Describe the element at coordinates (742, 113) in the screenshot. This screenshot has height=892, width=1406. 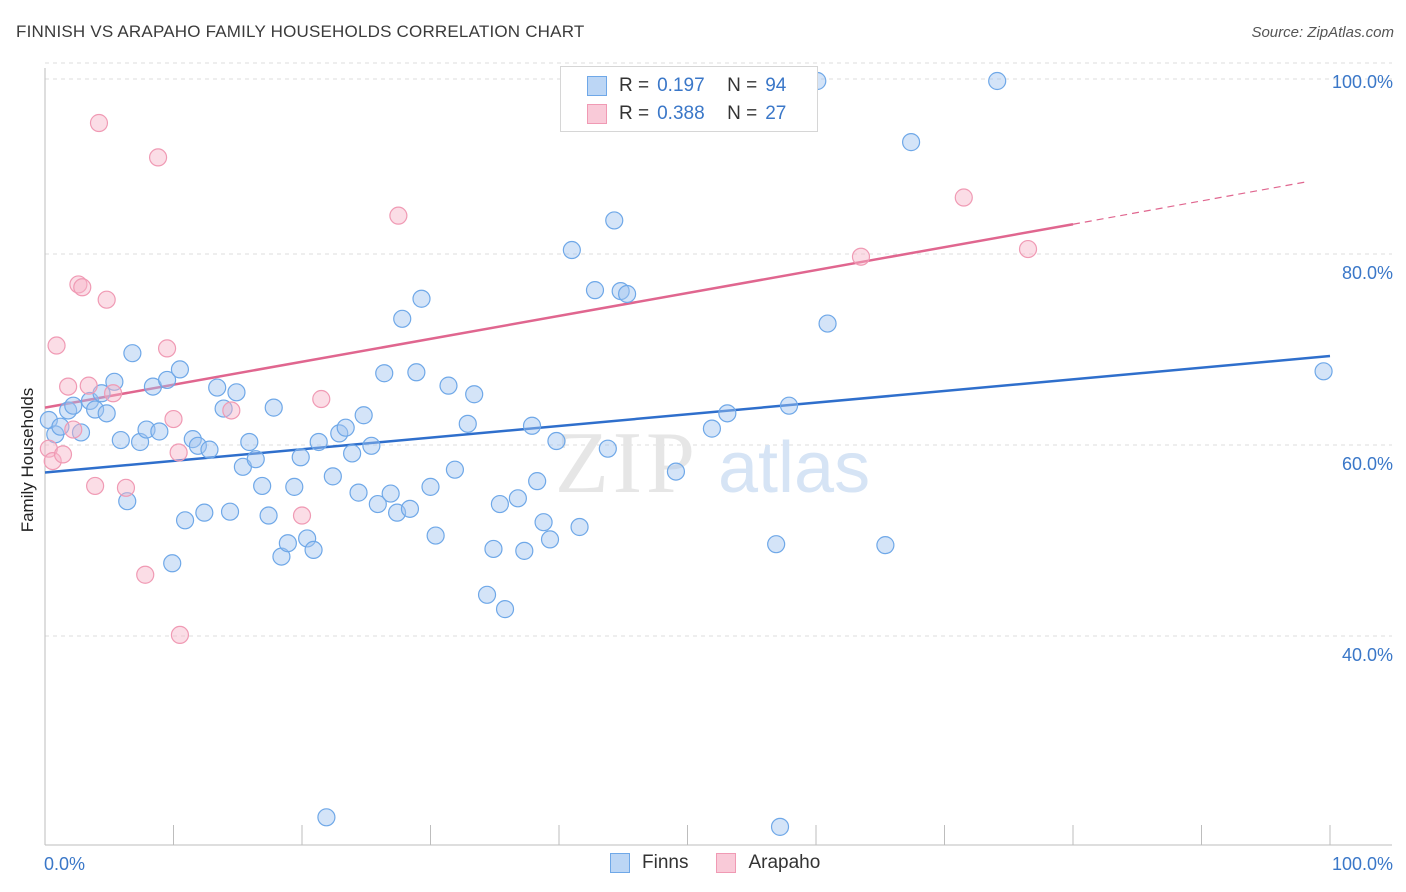
I see `n-label: N =` at that location.